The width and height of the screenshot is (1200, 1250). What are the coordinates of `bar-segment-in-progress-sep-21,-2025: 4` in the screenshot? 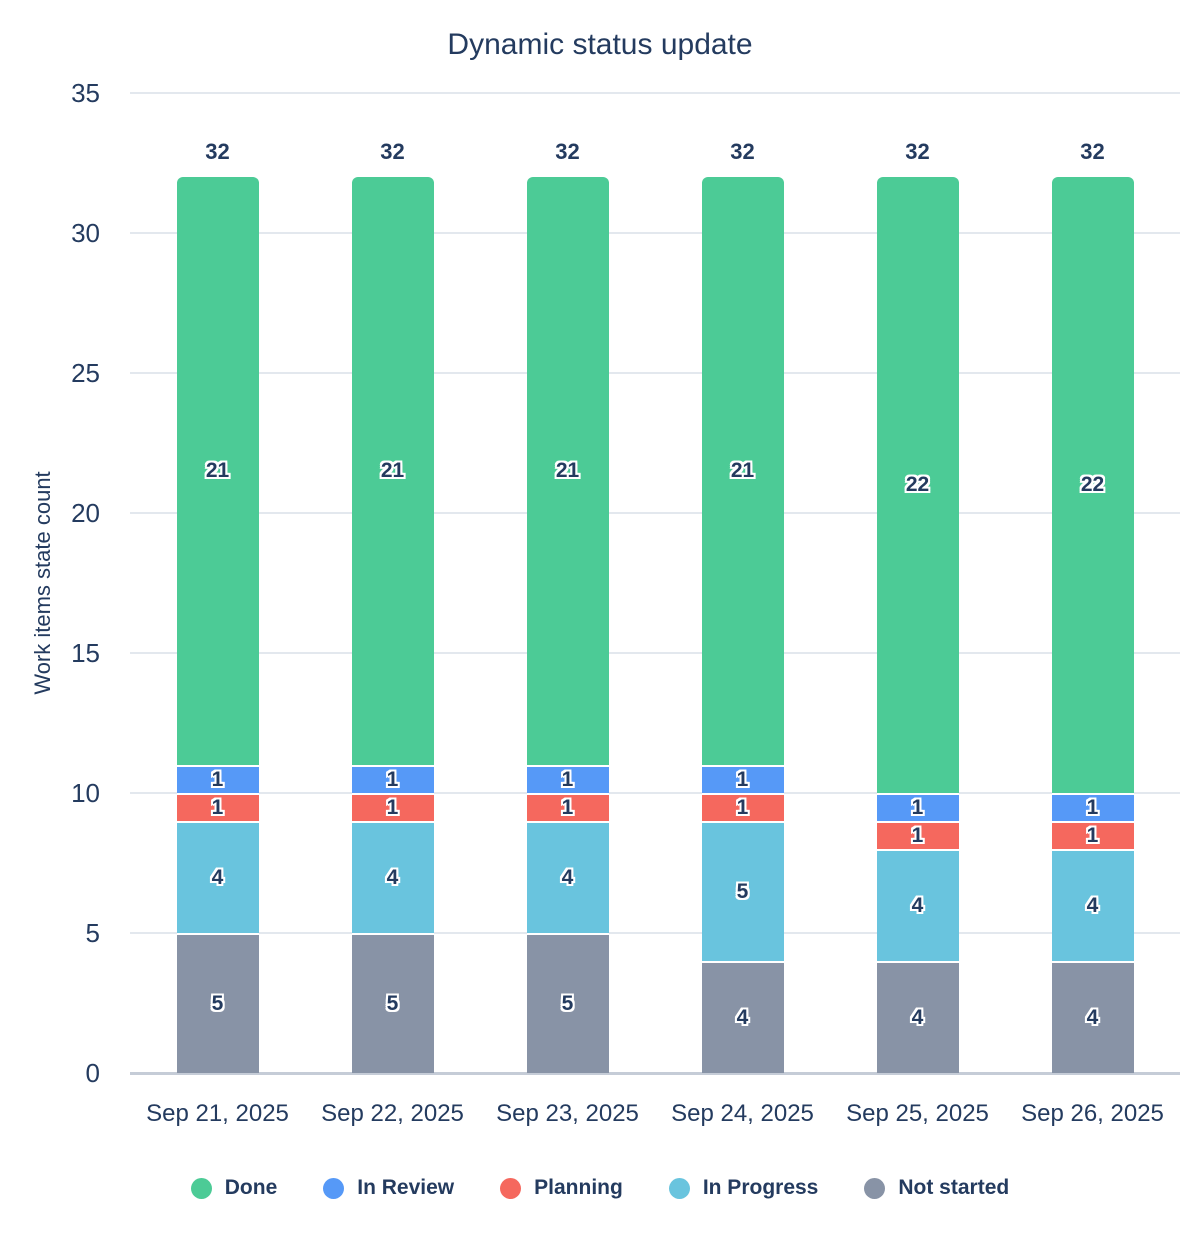 It's located at (217, 877).